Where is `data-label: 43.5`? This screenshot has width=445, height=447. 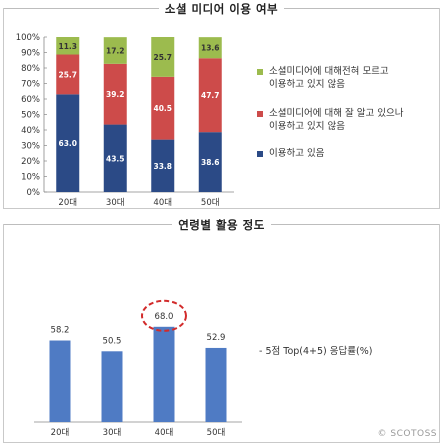 data-label: 43.5 is located at coordinates (115, 158).